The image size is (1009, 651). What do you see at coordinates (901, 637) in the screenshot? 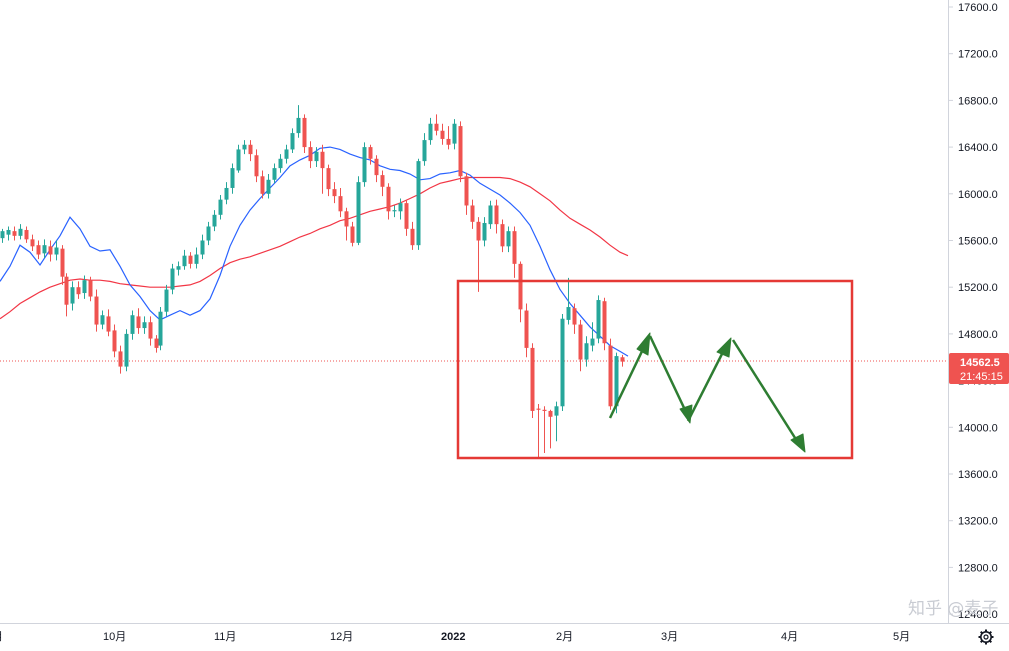
I see `x-tick-label: 5月` at bounding box center [901, 637].